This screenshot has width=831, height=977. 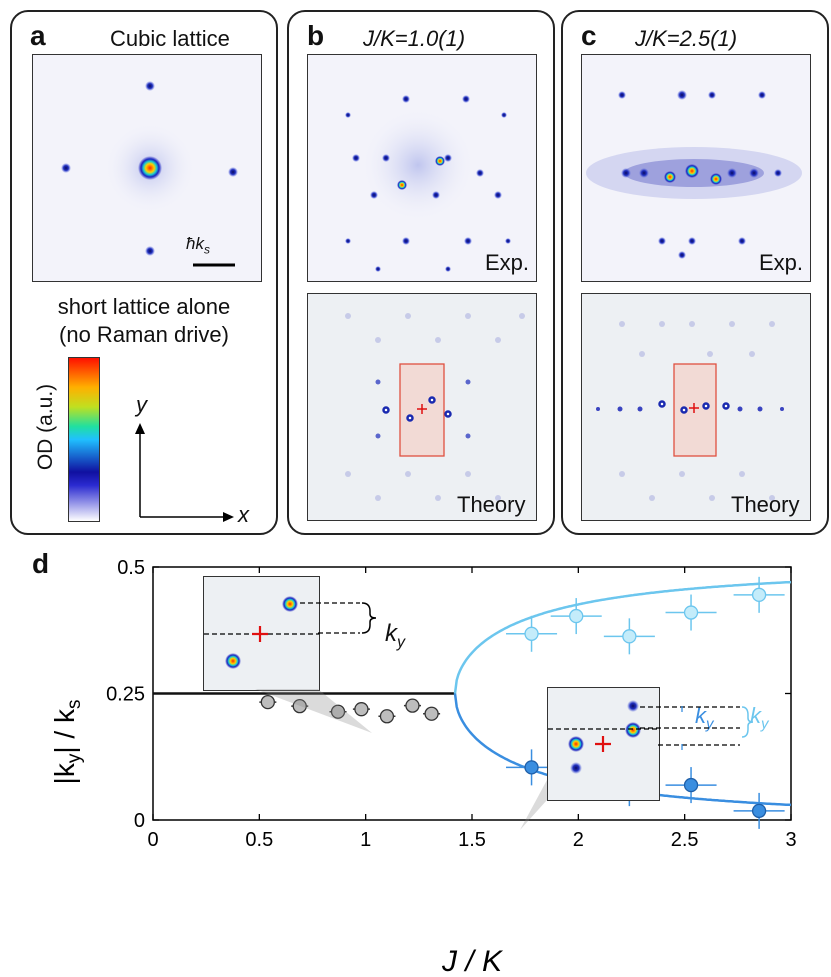 What do you see at coordinates (696, 407) in the screenshot?
I see `panel-c-theory-image` at bounding box center [696, 407].